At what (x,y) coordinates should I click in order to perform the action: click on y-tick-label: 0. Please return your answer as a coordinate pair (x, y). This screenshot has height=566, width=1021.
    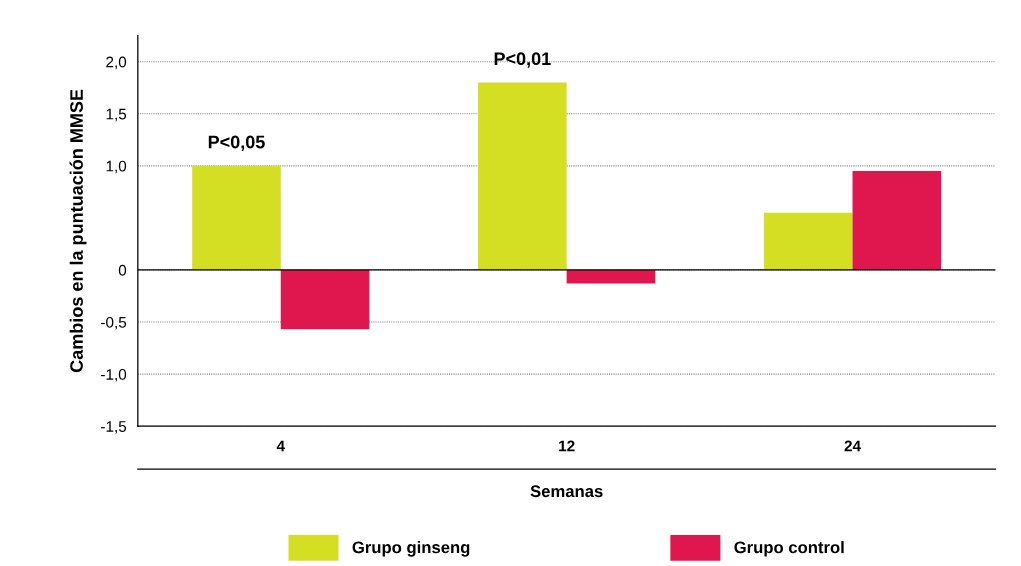
    Looking at the image, I should click on (122, 270).